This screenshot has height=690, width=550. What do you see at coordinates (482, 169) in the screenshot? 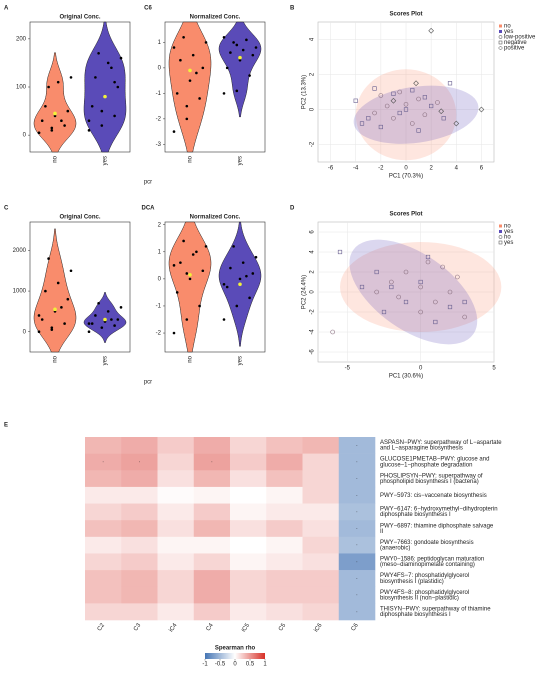
I see `x-tick-label: 6` at bounding box center [482, 169].